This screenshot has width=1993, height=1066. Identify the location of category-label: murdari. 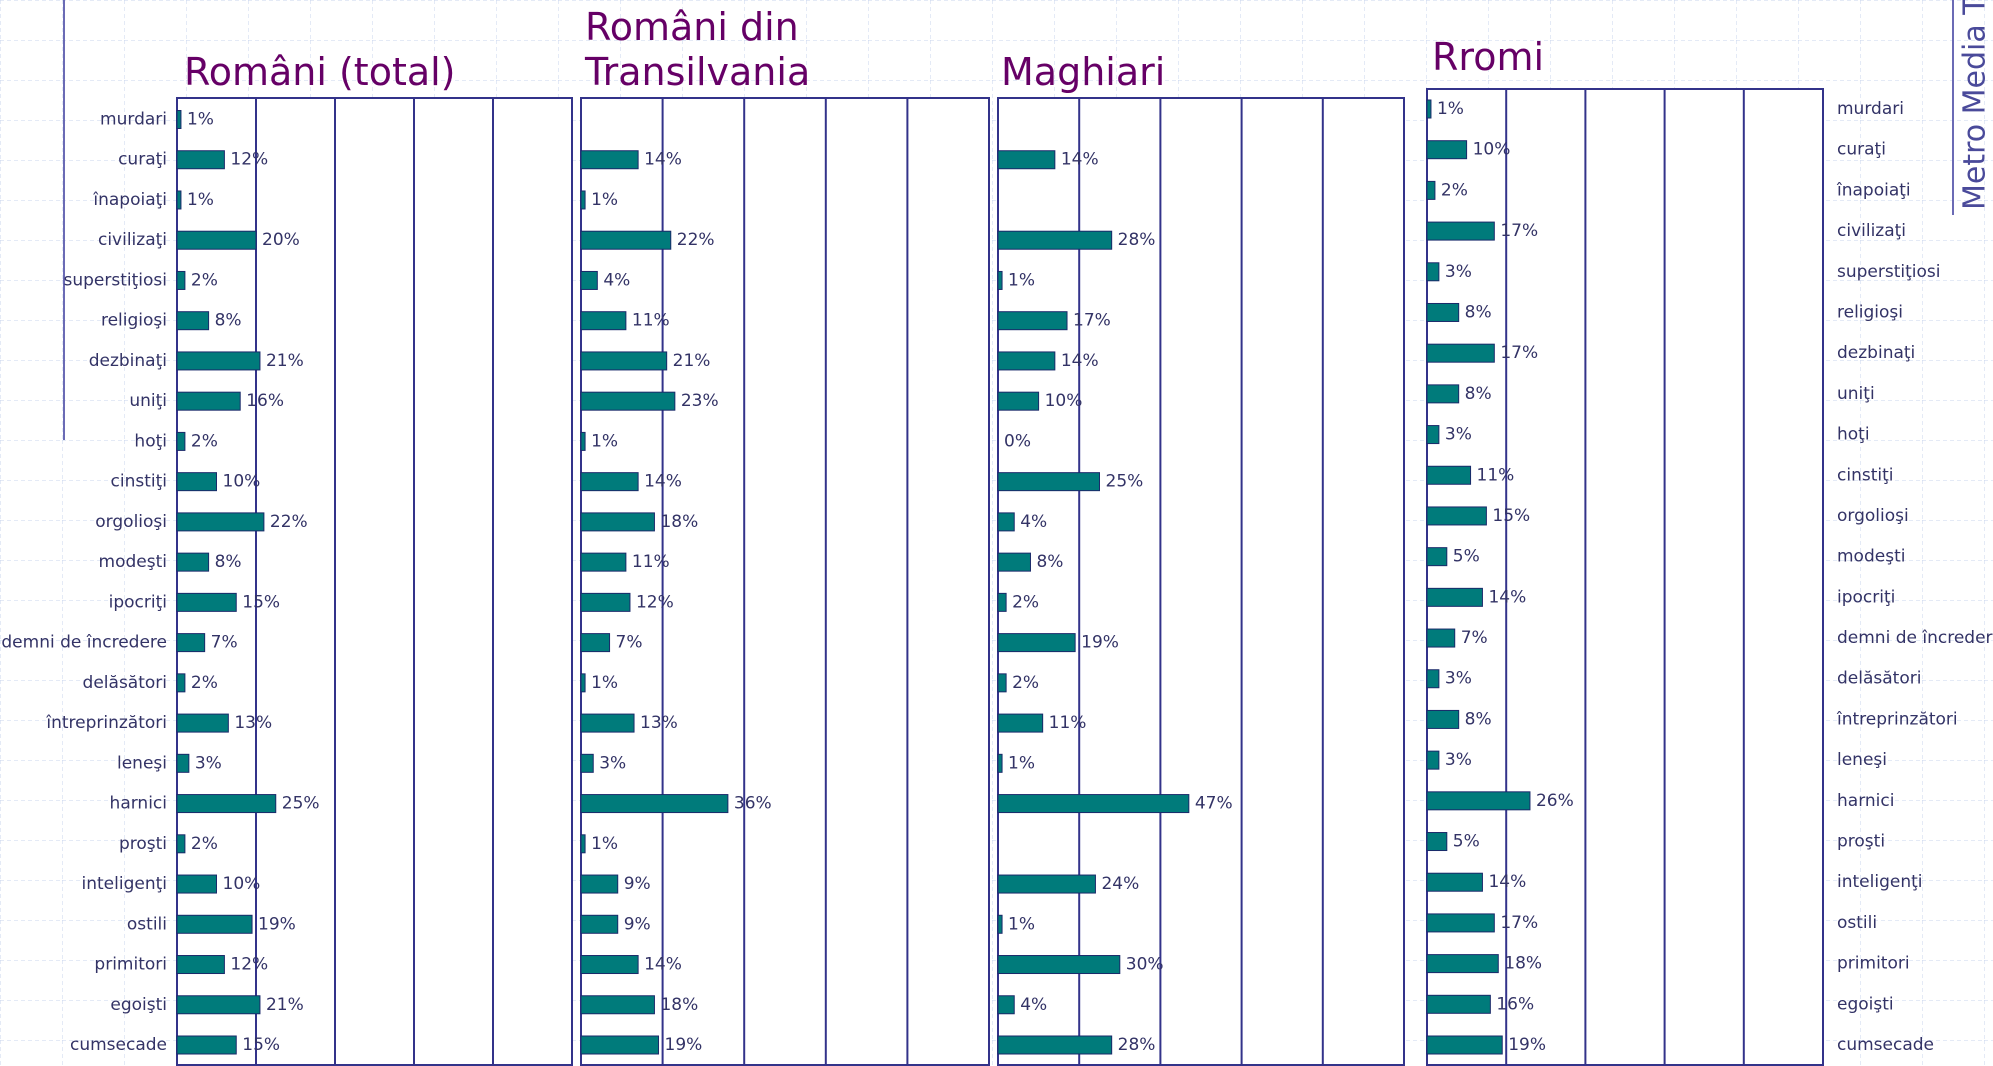
(133, 120).